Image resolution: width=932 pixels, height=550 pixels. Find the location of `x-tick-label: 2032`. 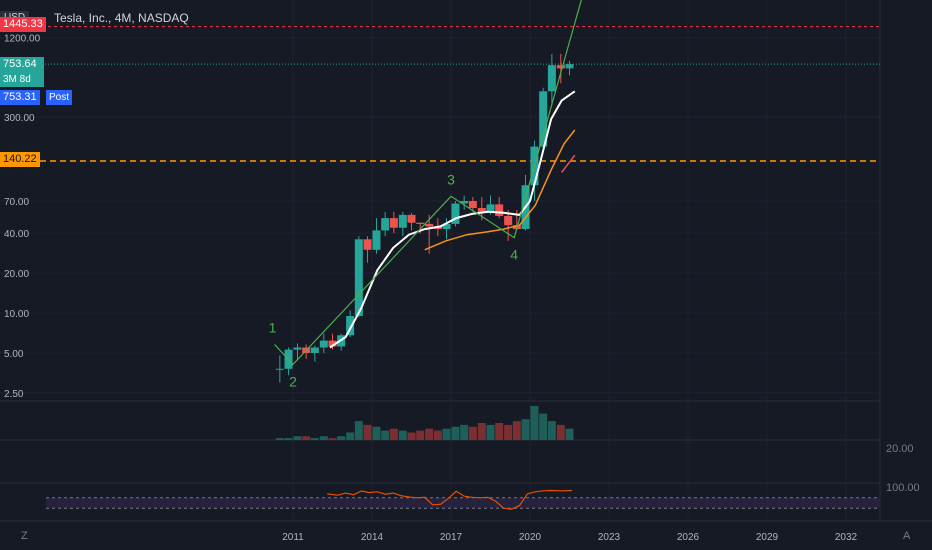

x-tick-label: 2032 is located at coordinates (846, 537).